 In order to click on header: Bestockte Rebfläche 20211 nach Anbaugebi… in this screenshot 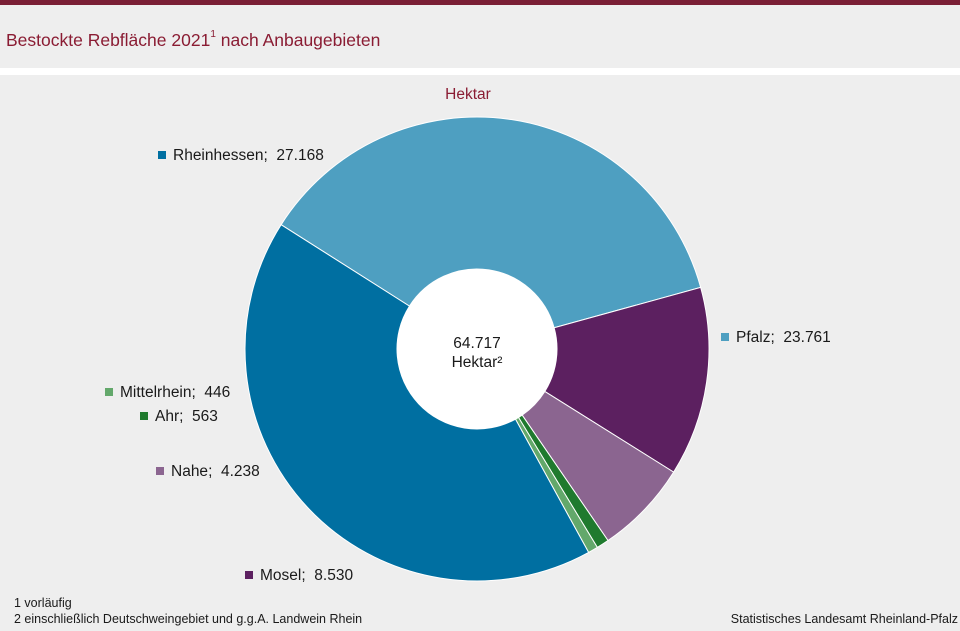, I will do `click(480, 36)`.